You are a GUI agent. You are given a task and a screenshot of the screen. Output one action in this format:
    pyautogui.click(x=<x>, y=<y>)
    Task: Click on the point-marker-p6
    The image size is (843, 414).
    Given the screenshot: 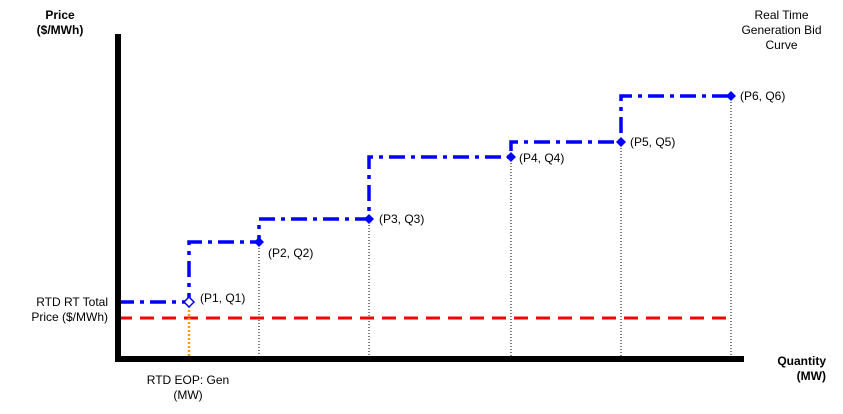 What is the action you would take?
    pyautogui.click(x=731, y=96)
    